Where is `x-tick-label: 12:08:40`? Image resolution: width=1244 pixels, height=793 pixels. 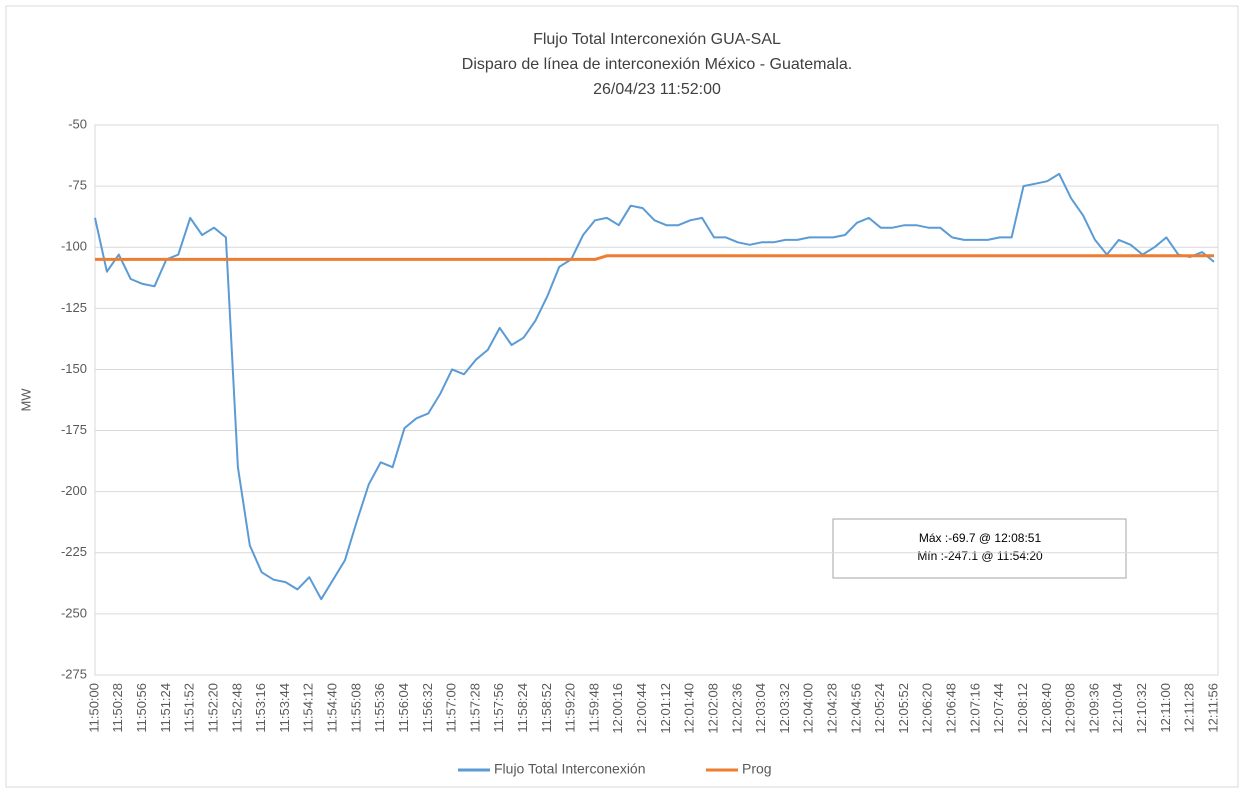
x-tick-label: 12:08:40 is located at coordinates (1046, 708).